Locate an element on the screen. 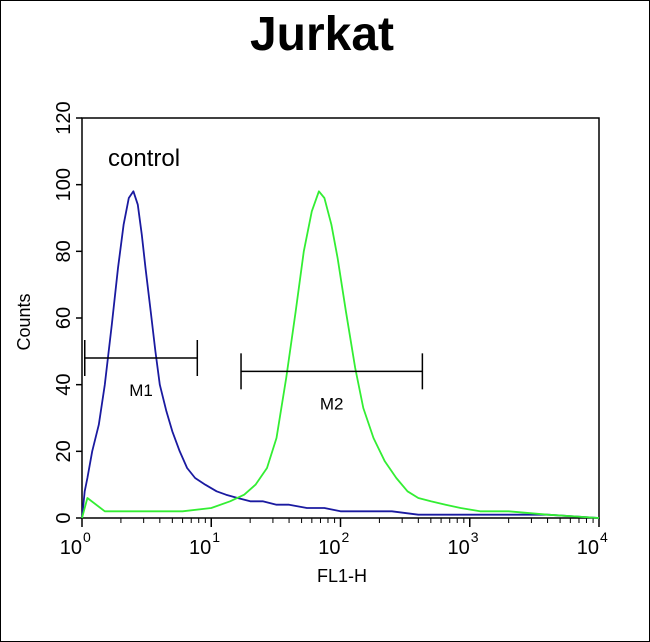 This screenshot has width=650, height=642. y-tick-label: 0 is located at coordinates (64, 517).